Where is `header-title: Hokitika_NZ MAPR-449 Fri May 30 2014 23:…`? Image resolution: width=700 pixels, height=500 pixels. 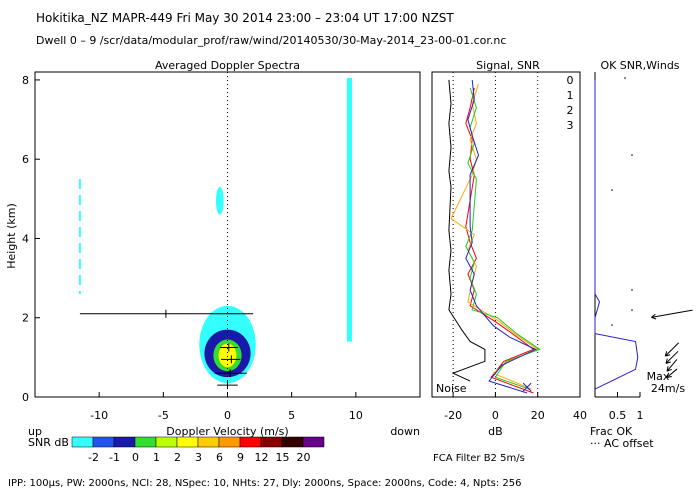 header-title: Hokitika_NZ MAPR-449 Fri May 30 2014 23:… is located at coordinates (245, 18).